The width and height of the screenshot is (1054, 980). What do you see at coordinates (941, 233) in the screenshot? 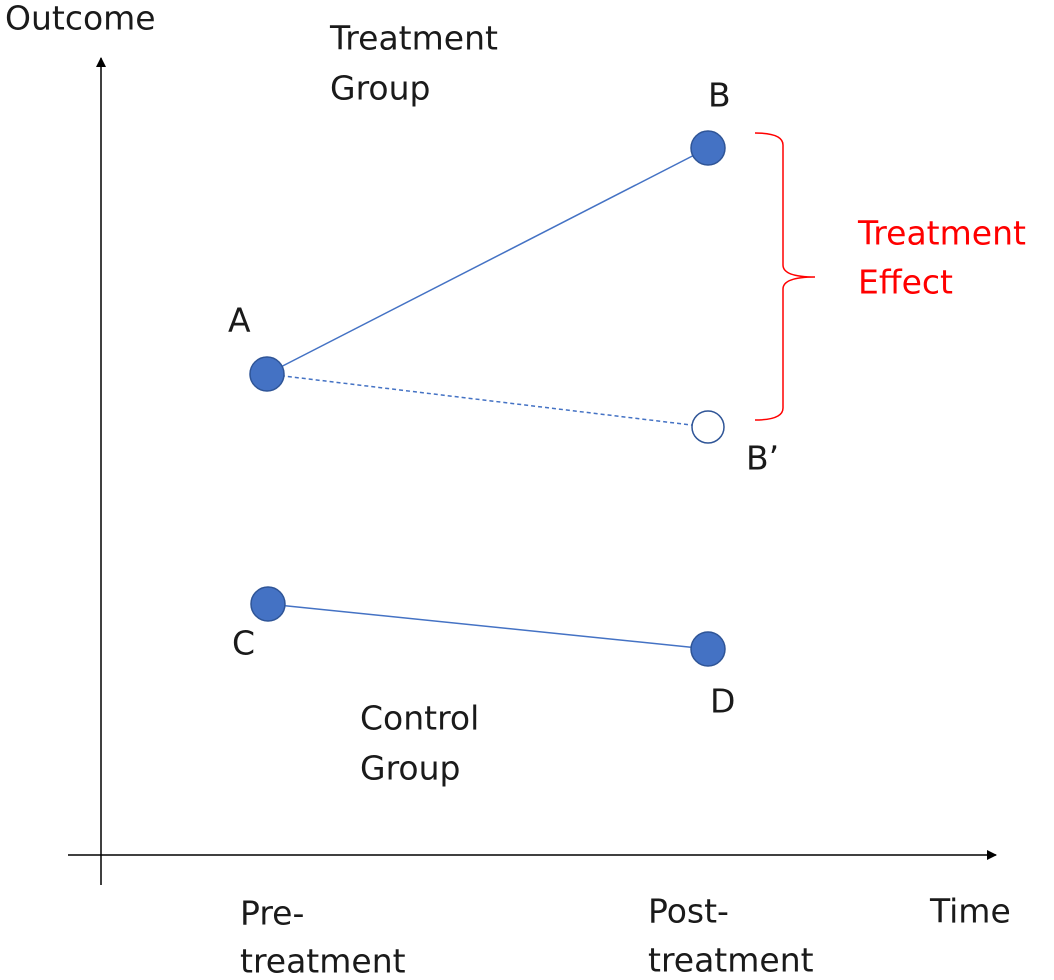
I see `effect-label: Treatment` at bounding box center [941, 233].